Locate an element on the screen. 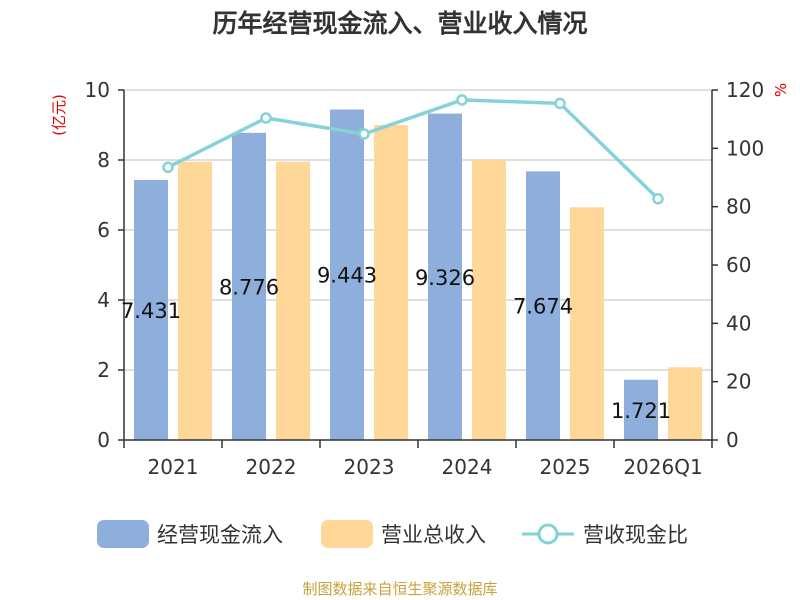 The width and height of the screenshot is (800, 600). left-axis-tick-label: 6 is located at coordinates (103, 230).